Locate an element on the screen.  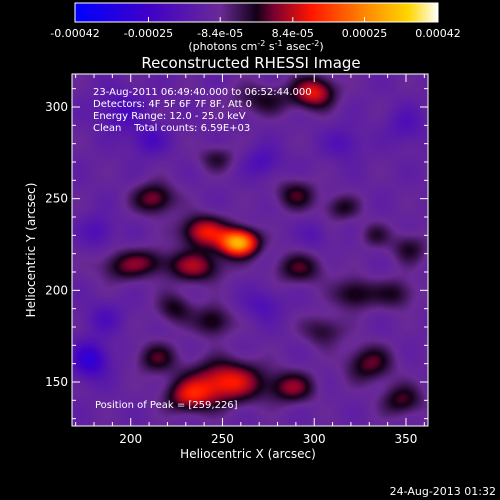
colorbar-tick-label: 0.00042 is located at coordinates (438, 33).